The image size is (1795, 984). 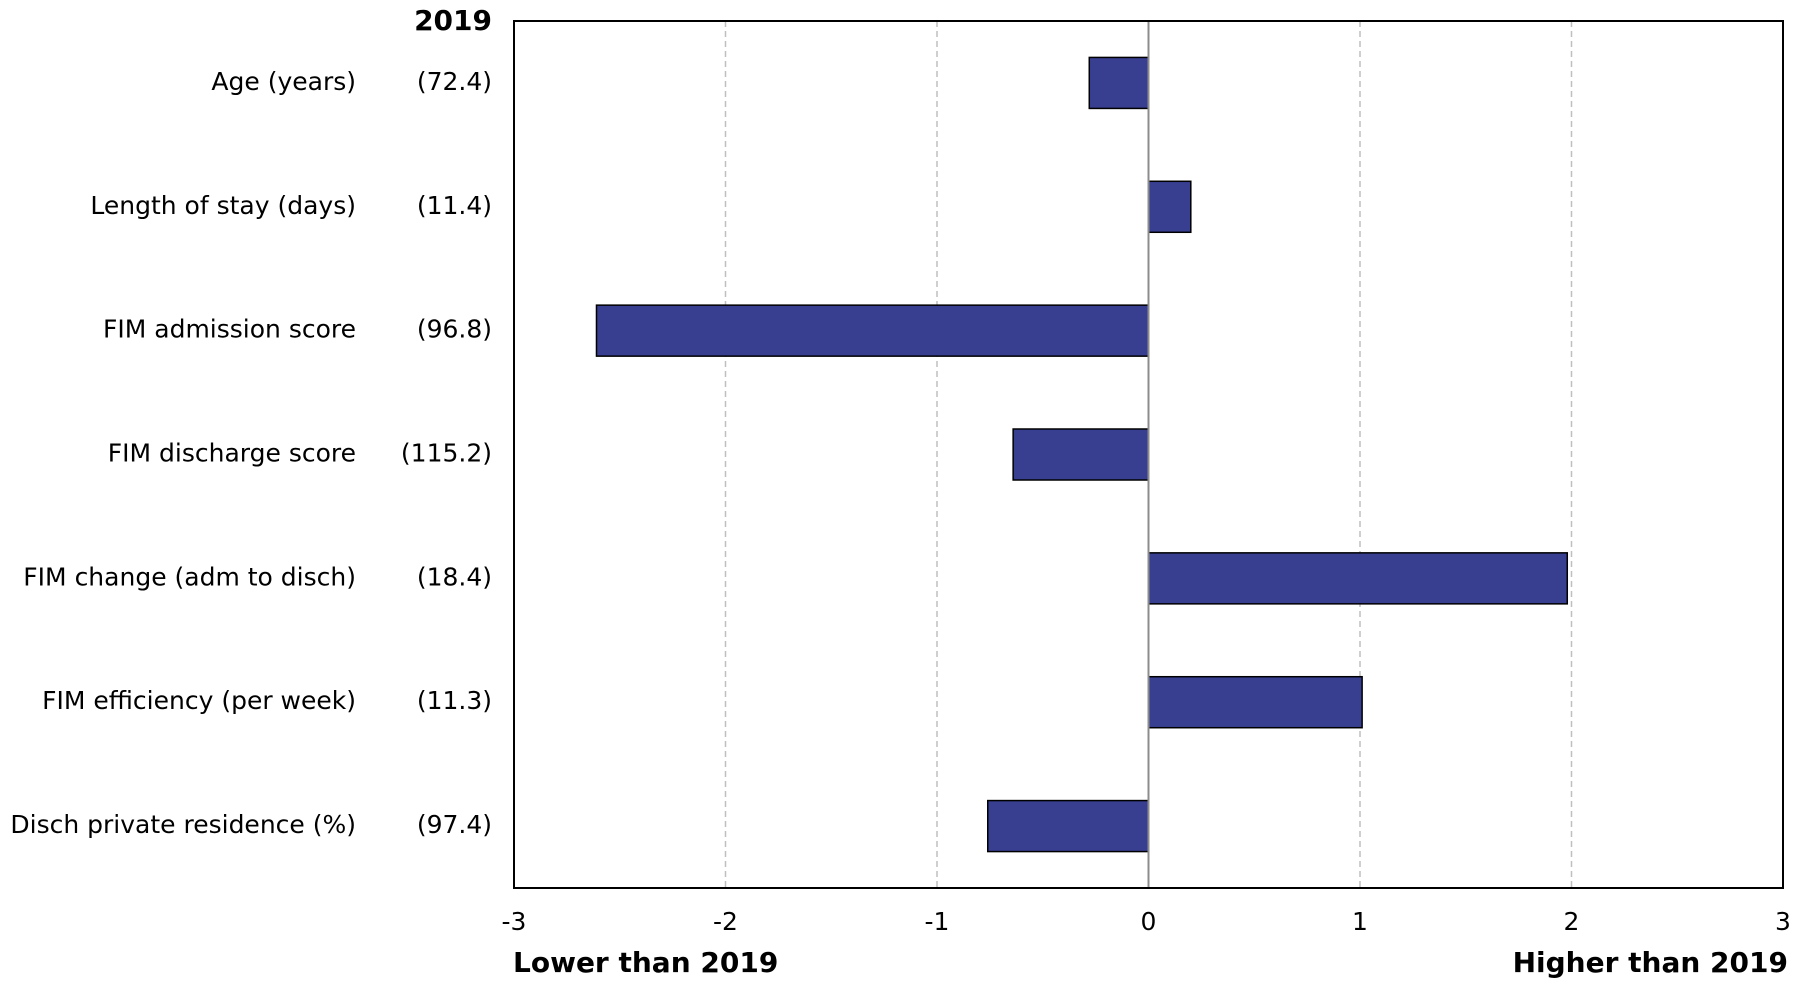 I want to click on baseline-value-label: (11.3), so click(x=454, y=700).